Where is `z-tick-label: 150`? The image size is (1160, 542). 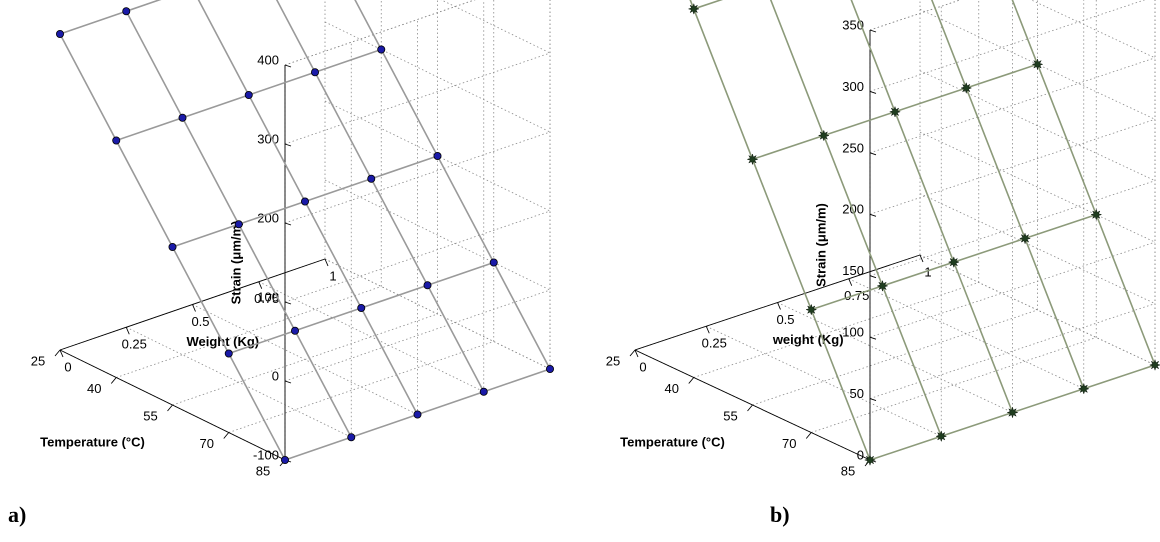 z-tick-label: 150 is located at coordinates (853, 270).